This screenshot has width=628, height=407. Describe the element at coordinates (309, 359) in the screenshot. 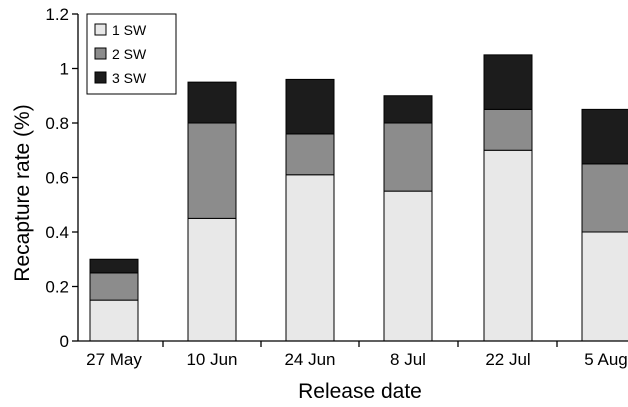

I see `x-tick-label: 24 Jun` at that location.